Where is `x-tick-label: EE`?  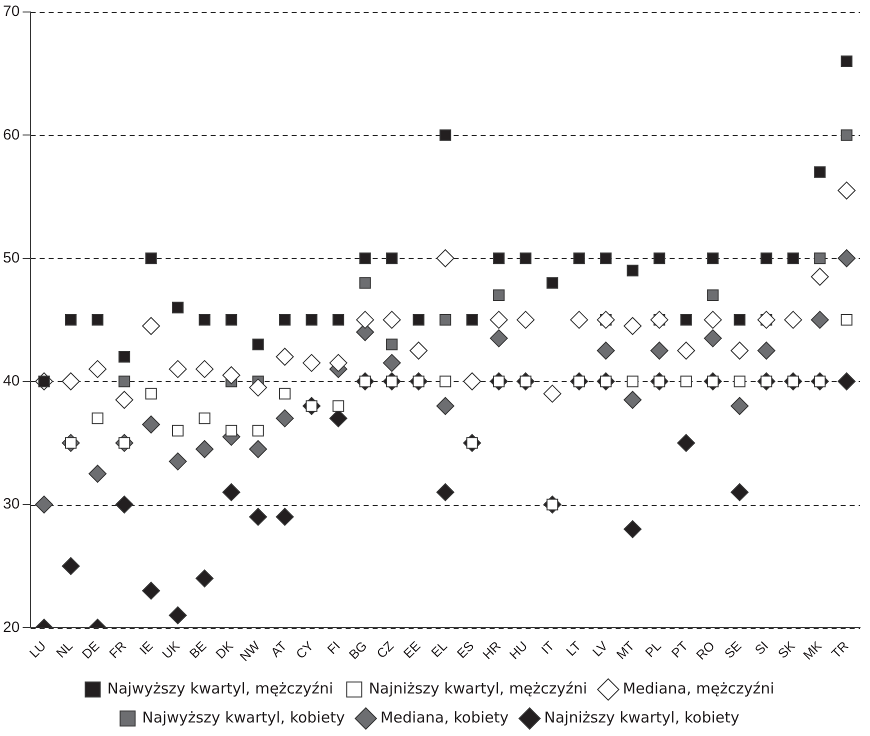
x-tick-label: EE is located at coordinates (412, 650).